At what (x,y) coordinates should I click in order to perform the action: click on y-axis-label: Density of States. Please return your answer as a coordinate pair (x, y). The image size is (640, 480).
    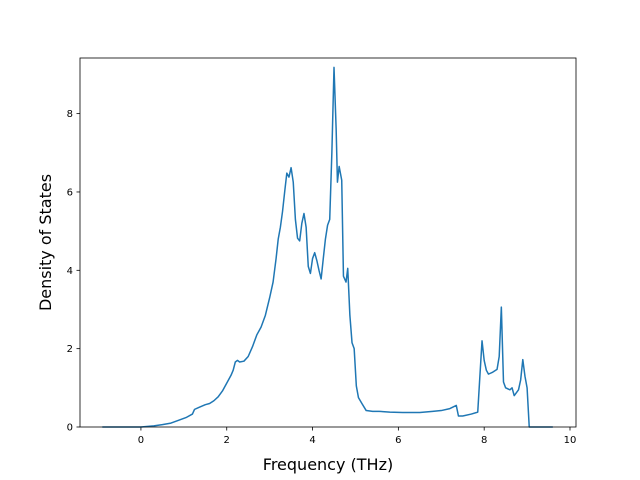
    Looking at the image, I should click on (45, 242).